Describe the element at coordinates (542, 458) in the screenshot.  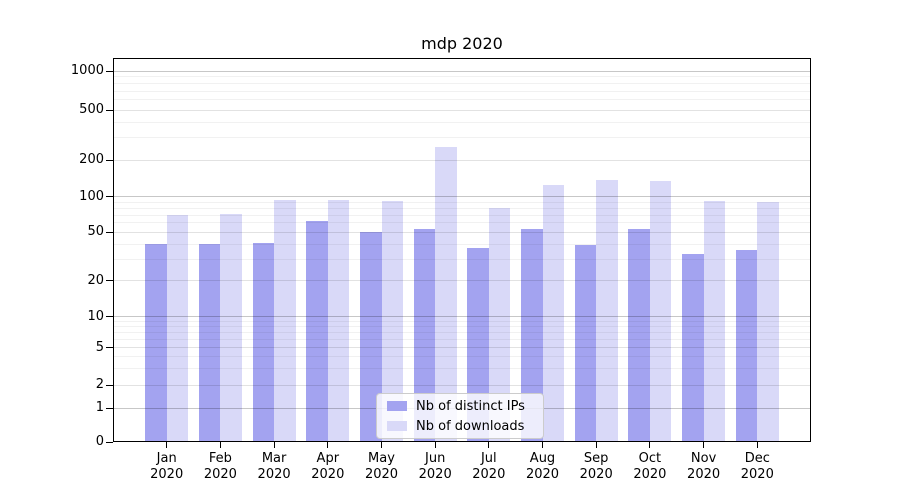
I see `x-tick-month: Aug` at that location.